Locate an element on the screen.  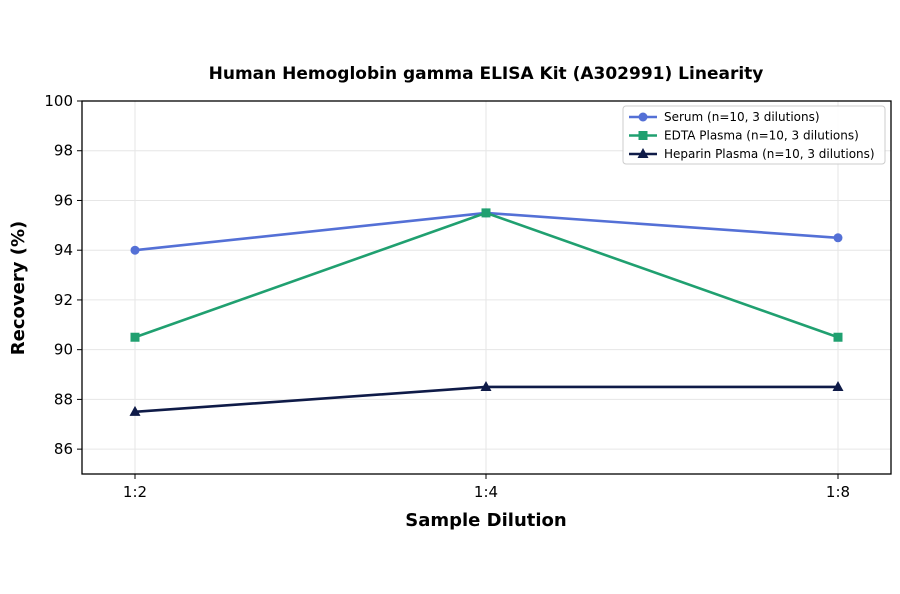
x-tick-label: 1:8 is located at coordinates (838, 492).